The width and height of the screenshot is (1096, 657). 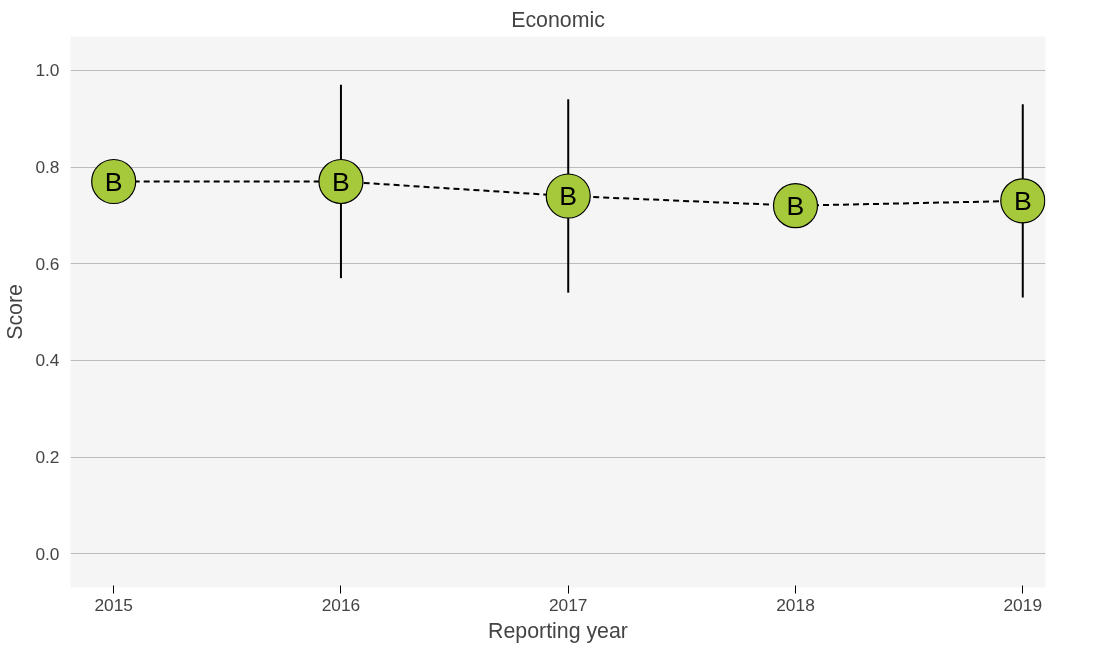 I want to click on x-tick-label: 2015, so click(x=113, y=604).